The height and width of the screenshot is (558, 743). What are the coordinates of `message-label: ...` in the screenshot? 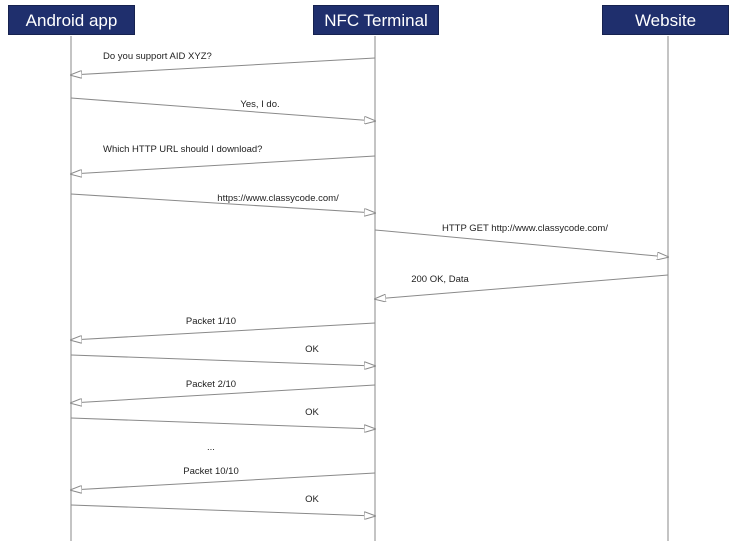 It's located at (211, 447).